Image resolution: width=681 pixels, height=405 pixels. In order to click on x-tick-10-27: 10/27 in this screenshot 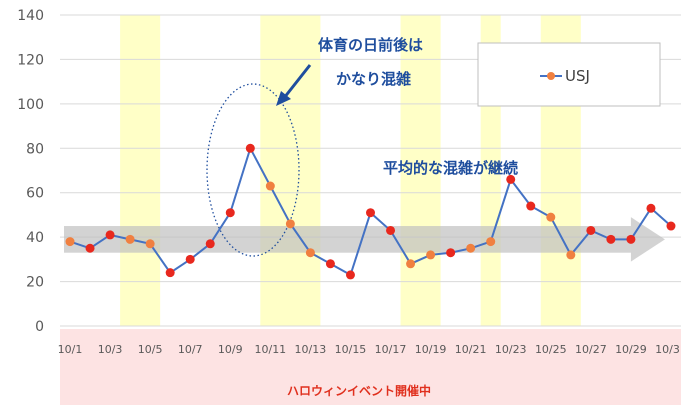, I will do `click(591, 349)`.